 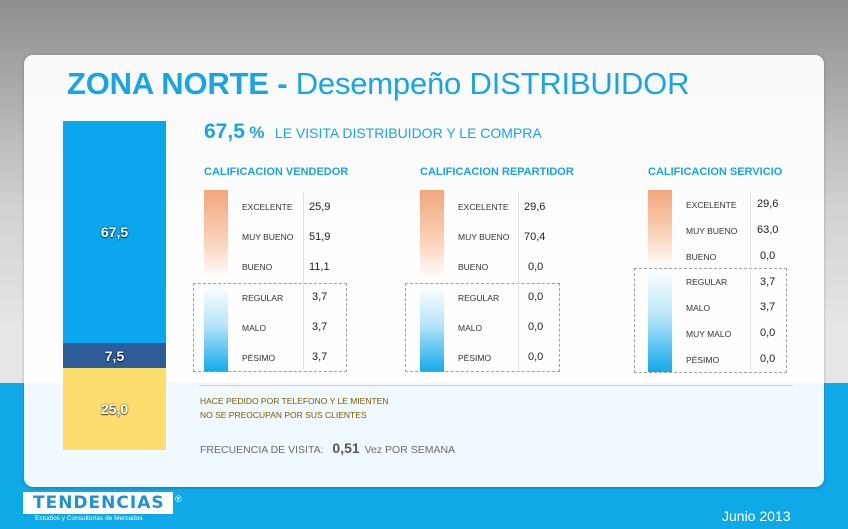 I want to click on logo-wordmark: TENDENCIAS, so click(x=98, y=503).